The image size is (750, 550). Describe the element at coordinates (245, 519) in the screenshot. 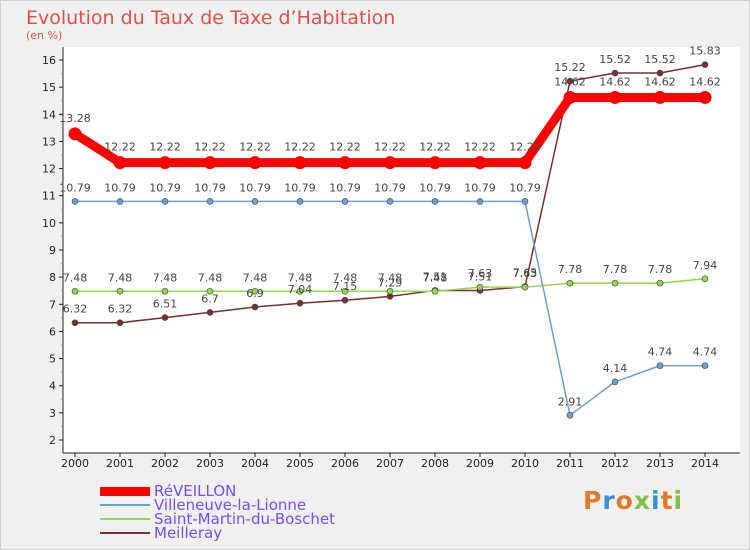

I see `legend-label: Saint-Martin-du-Boschet` at that location.